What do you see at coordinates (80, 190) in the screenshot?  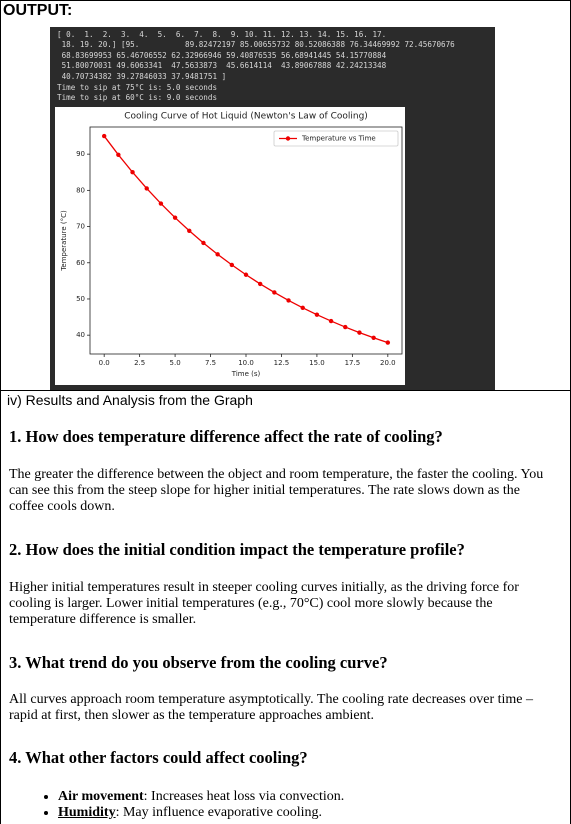 I see `y-tick-label: 80` at bounding box center [80, 190].